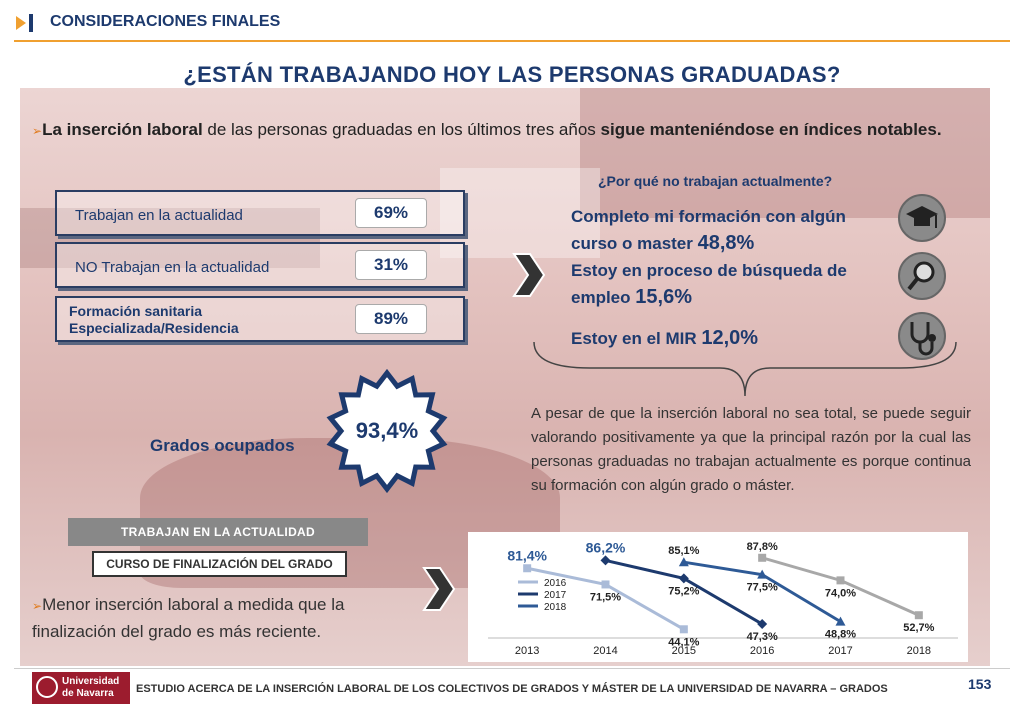 This screenshot has width=1024, height=709. What do you see at coordinates (745, 369) in the screenshot?
I see `curly-brace` at bounding box center [745, 369].